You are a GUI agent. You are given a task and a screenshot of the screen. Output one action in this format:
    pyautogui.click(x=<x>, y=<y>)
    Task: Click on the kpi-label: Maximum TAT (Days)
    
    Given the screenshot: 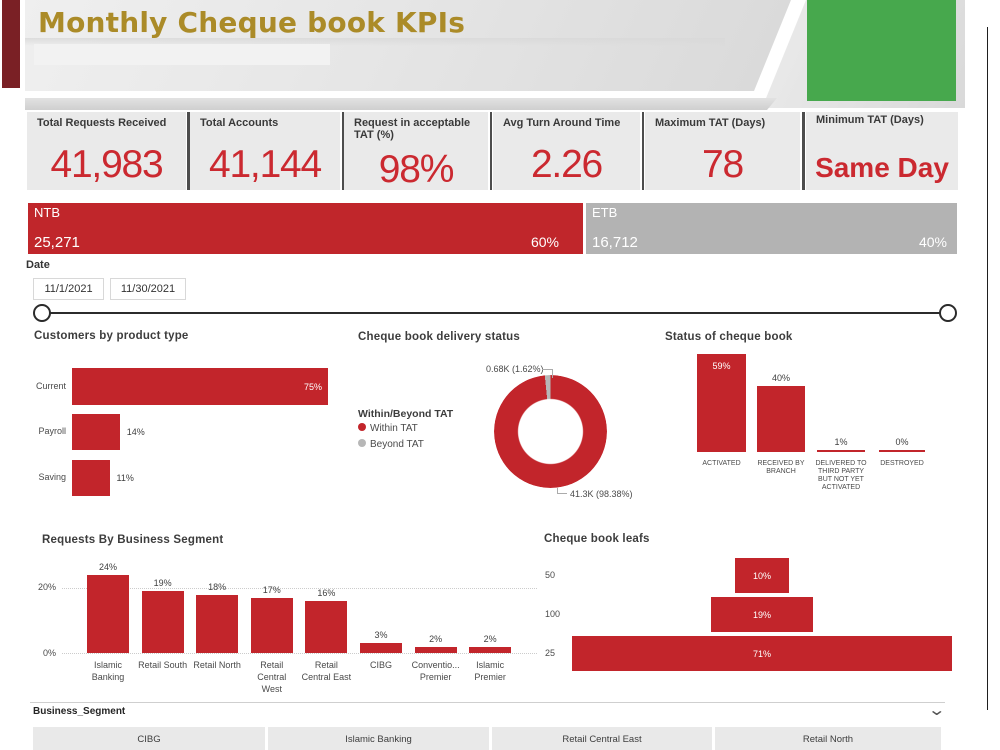 What is the action you would take?
    pyautogui.click(x=710, y=123)
    